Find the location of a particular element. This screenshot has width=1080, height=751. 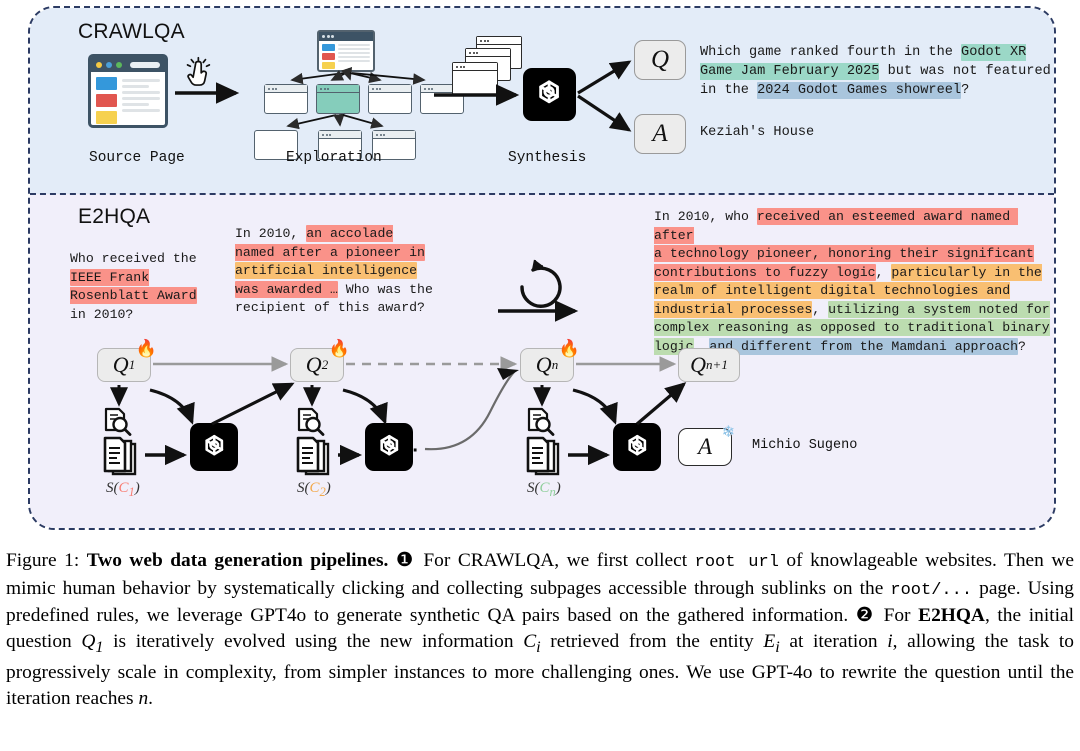

caption-math-n: n is located at coordinates (143, 698).